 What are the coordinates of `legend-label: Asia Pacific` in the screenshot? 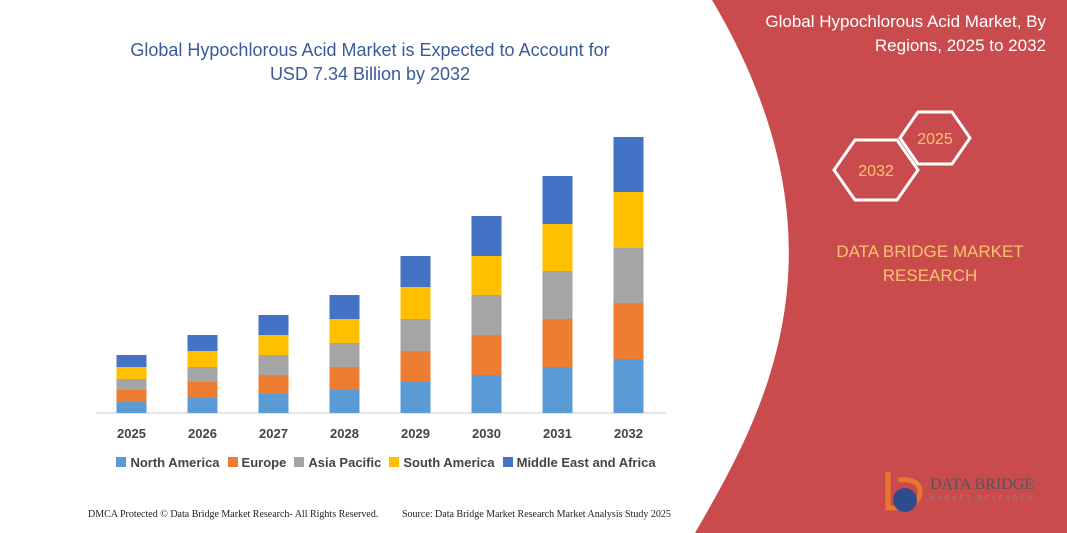 It's located at (345, 462).